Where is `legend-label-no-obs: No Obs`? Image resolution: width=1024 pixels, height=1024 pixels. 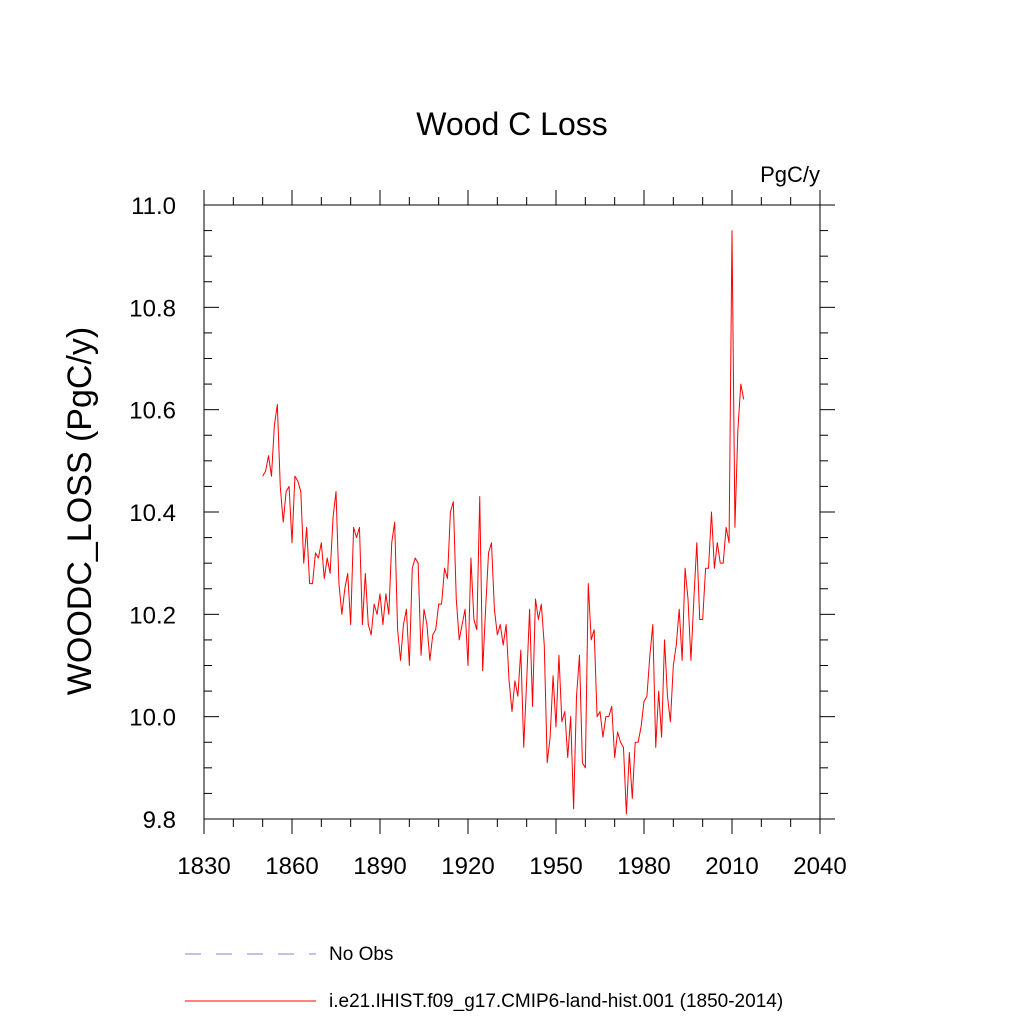 legend-label-no-obs: No Obs is located at coordinates (361, 954).